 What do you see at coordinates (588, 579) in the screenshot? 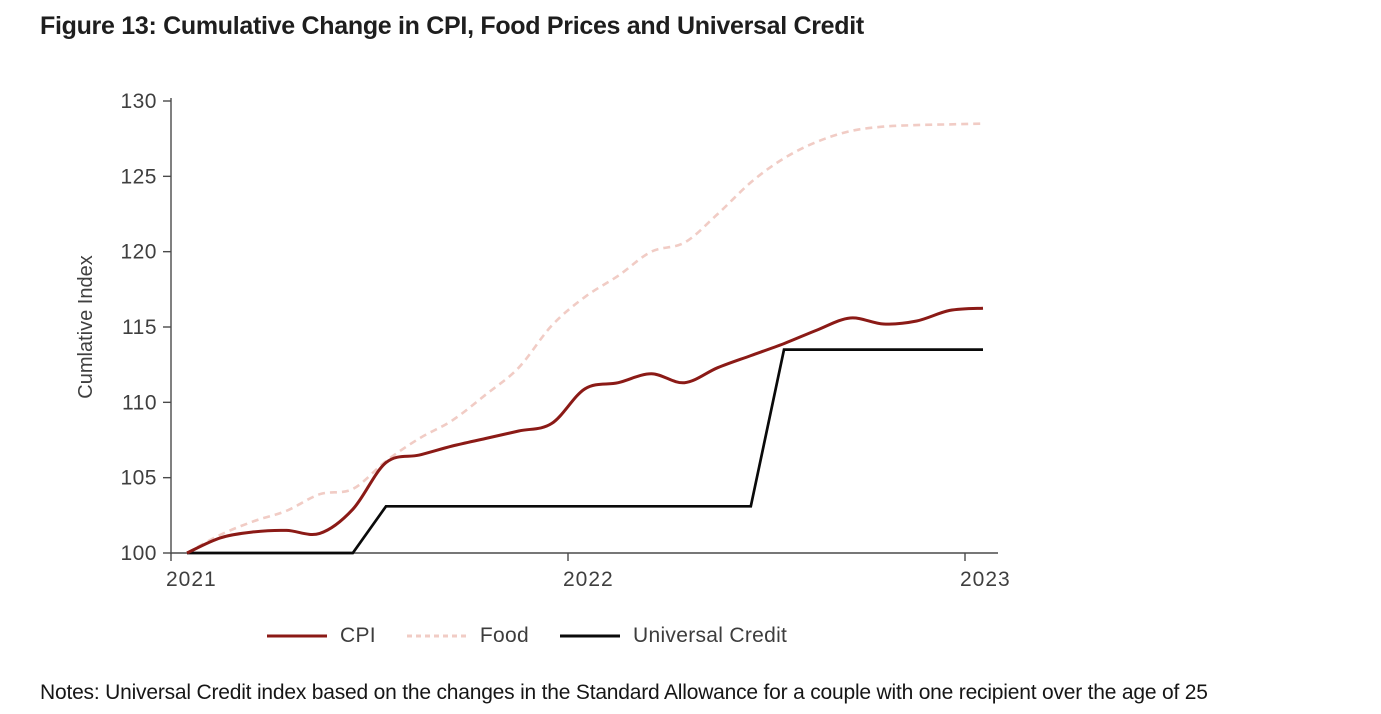
I see `x-tick-label: 2022` at bounding box center [588, 579].